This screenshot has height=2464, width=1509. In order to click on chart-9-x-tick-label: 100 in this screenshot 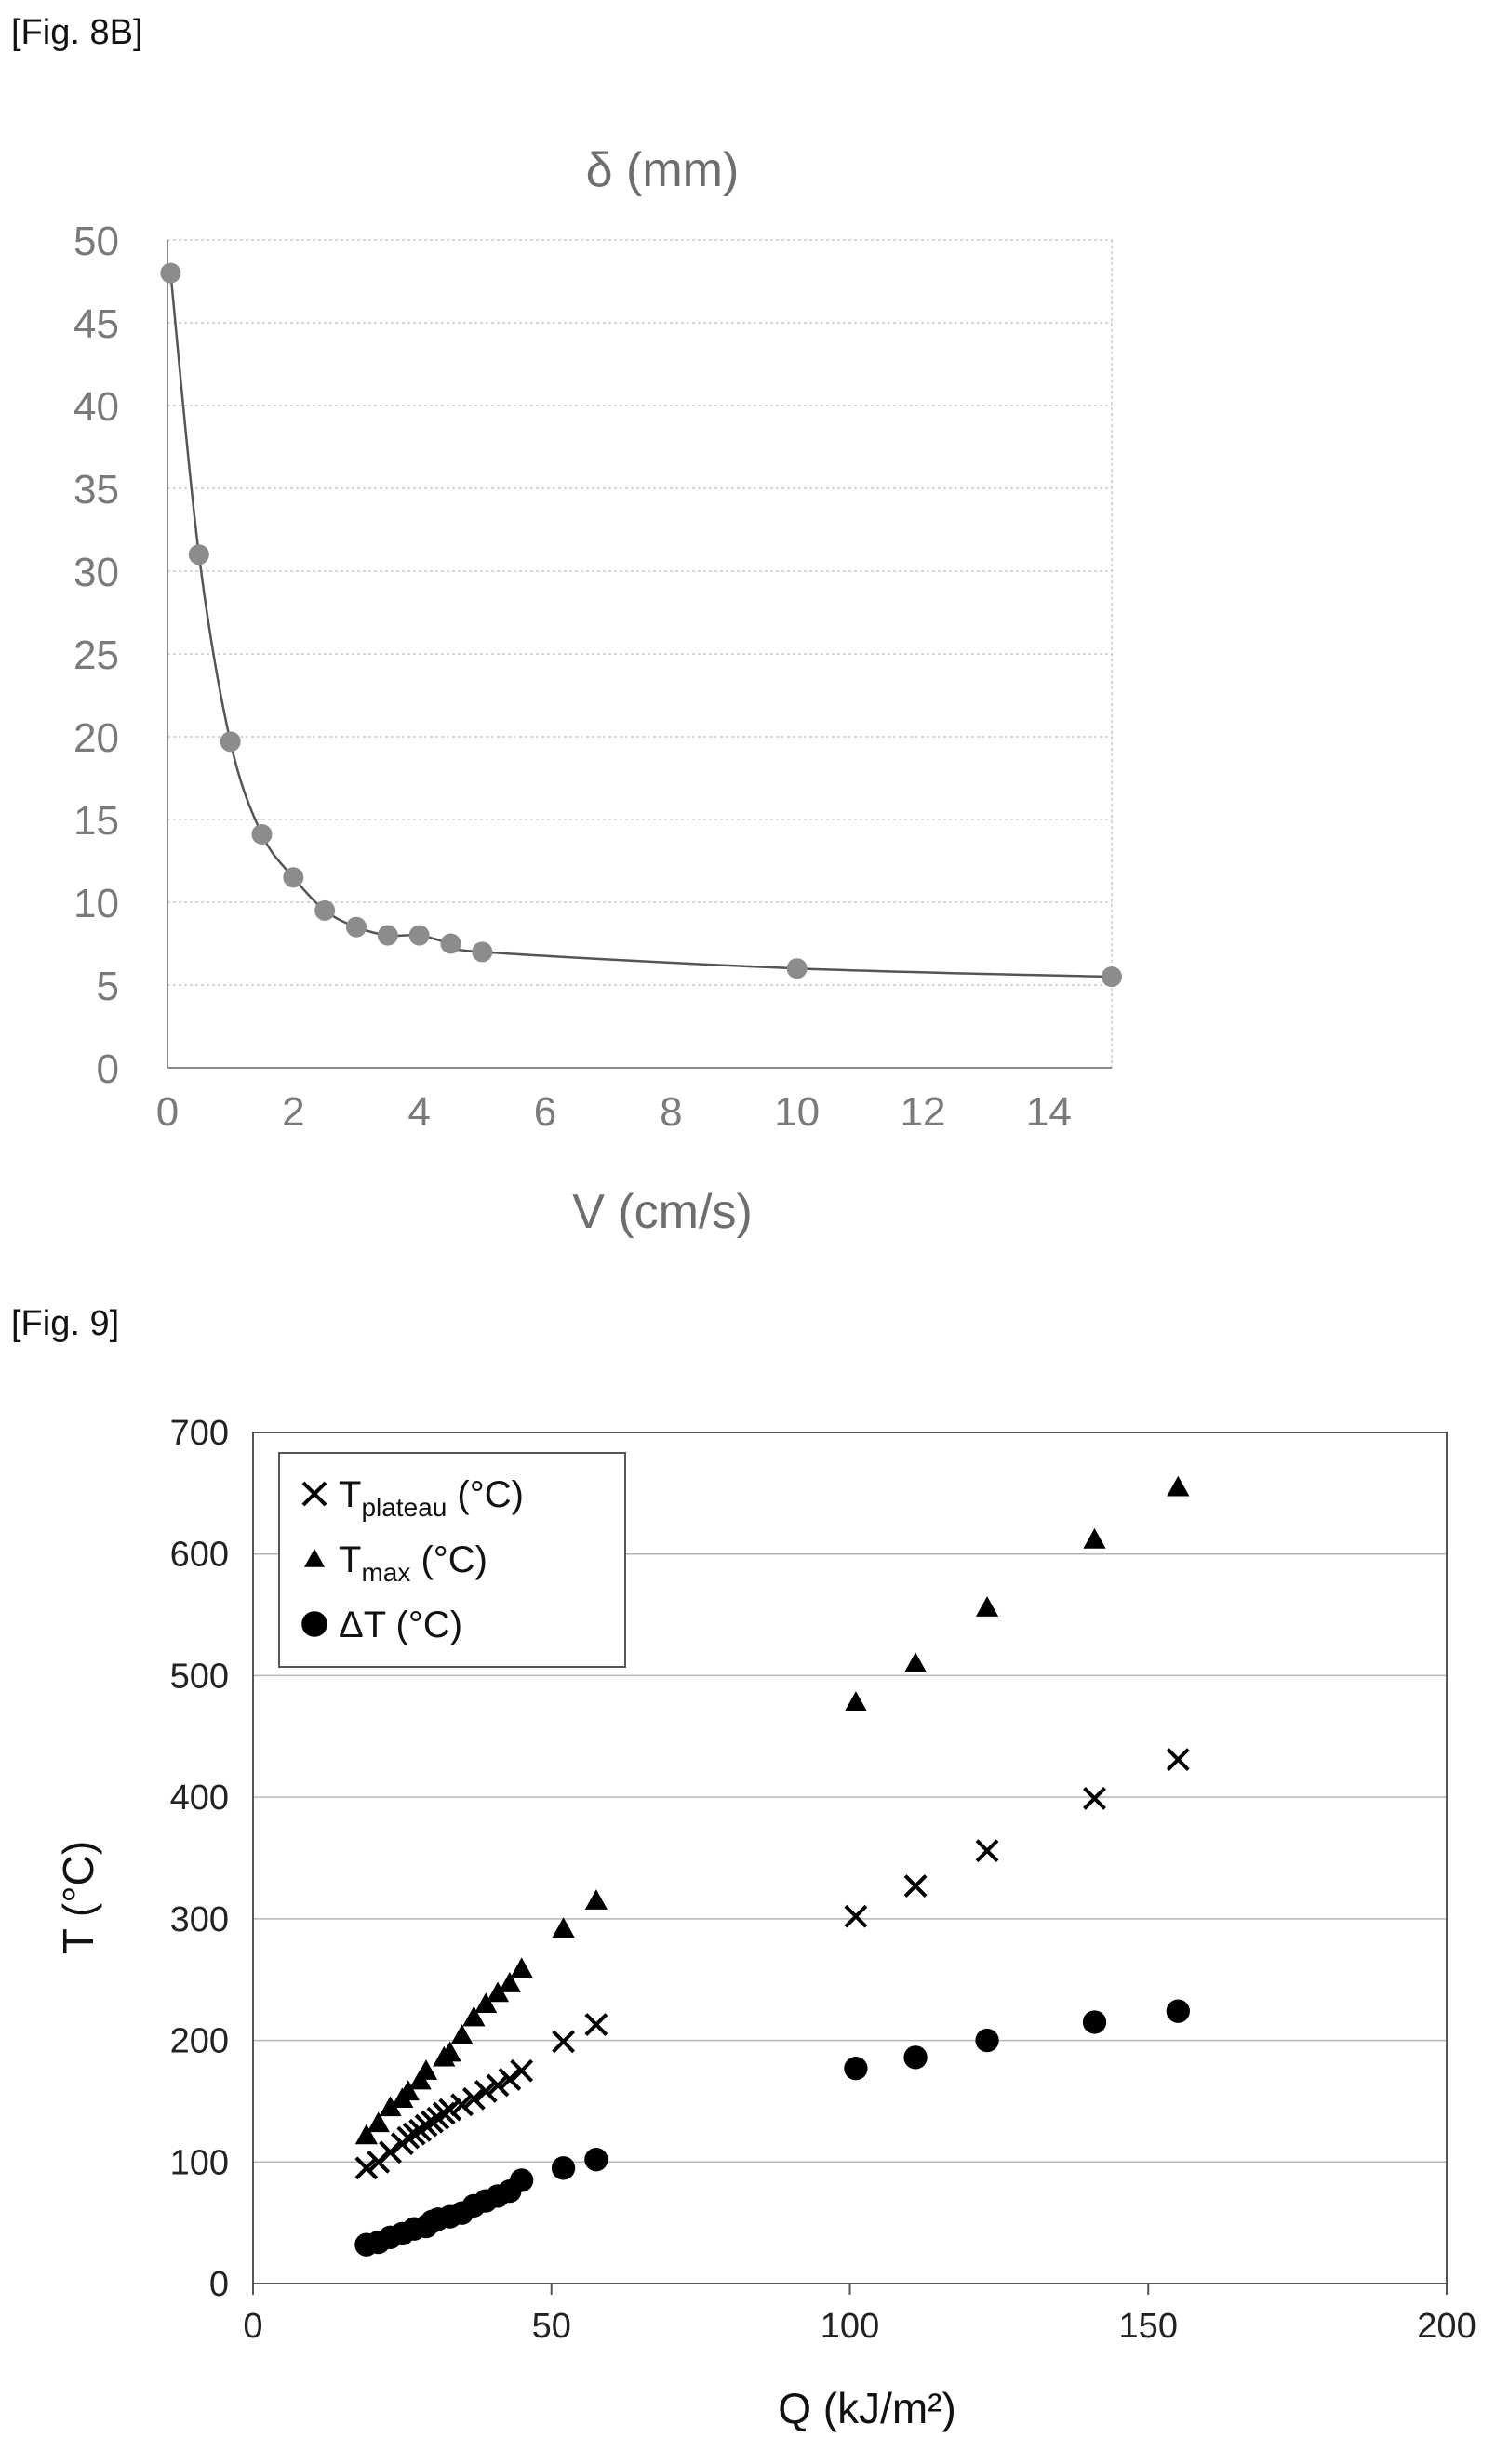, I will do `click(850, 2326)`.